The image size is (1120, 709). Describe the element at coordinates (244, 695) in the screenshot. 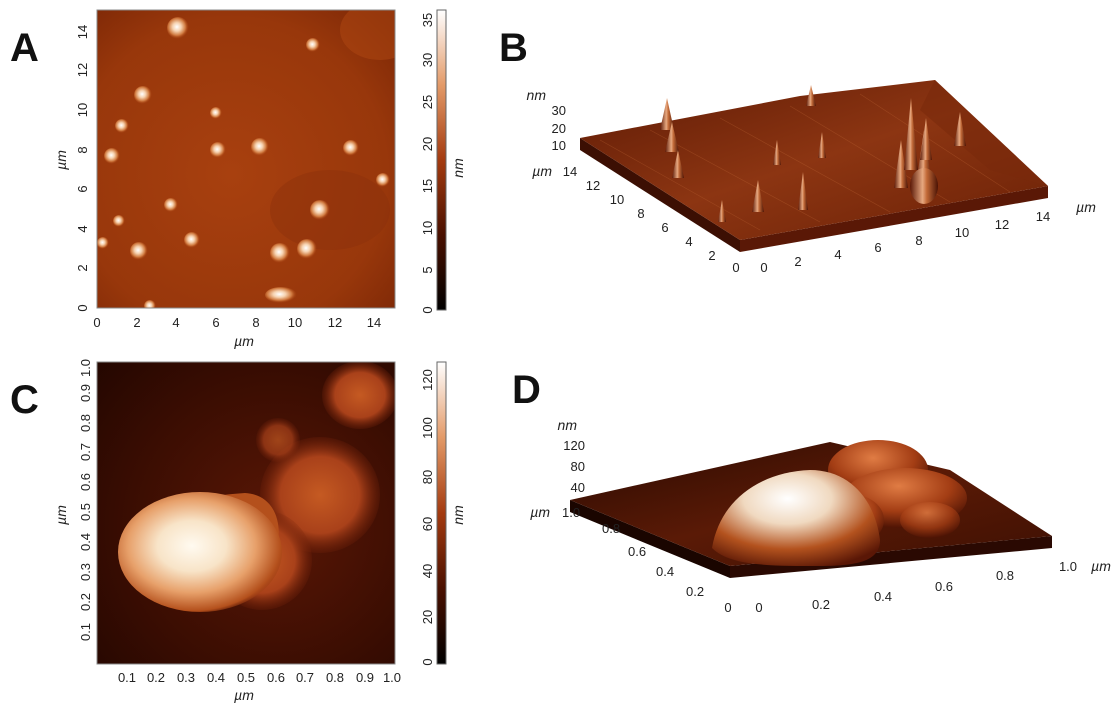

I see `x-axis-label-c: µm` at that location.